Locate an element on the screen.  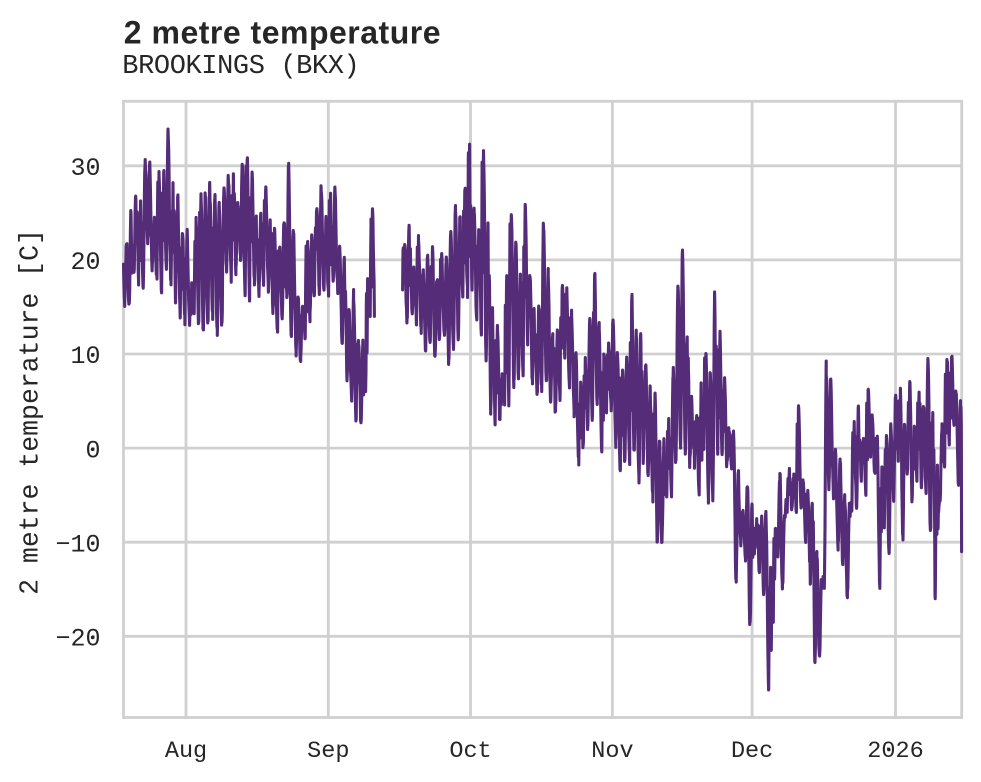
svg-text: BROOKINGS (BKX) is located at coordinates (240, 67).